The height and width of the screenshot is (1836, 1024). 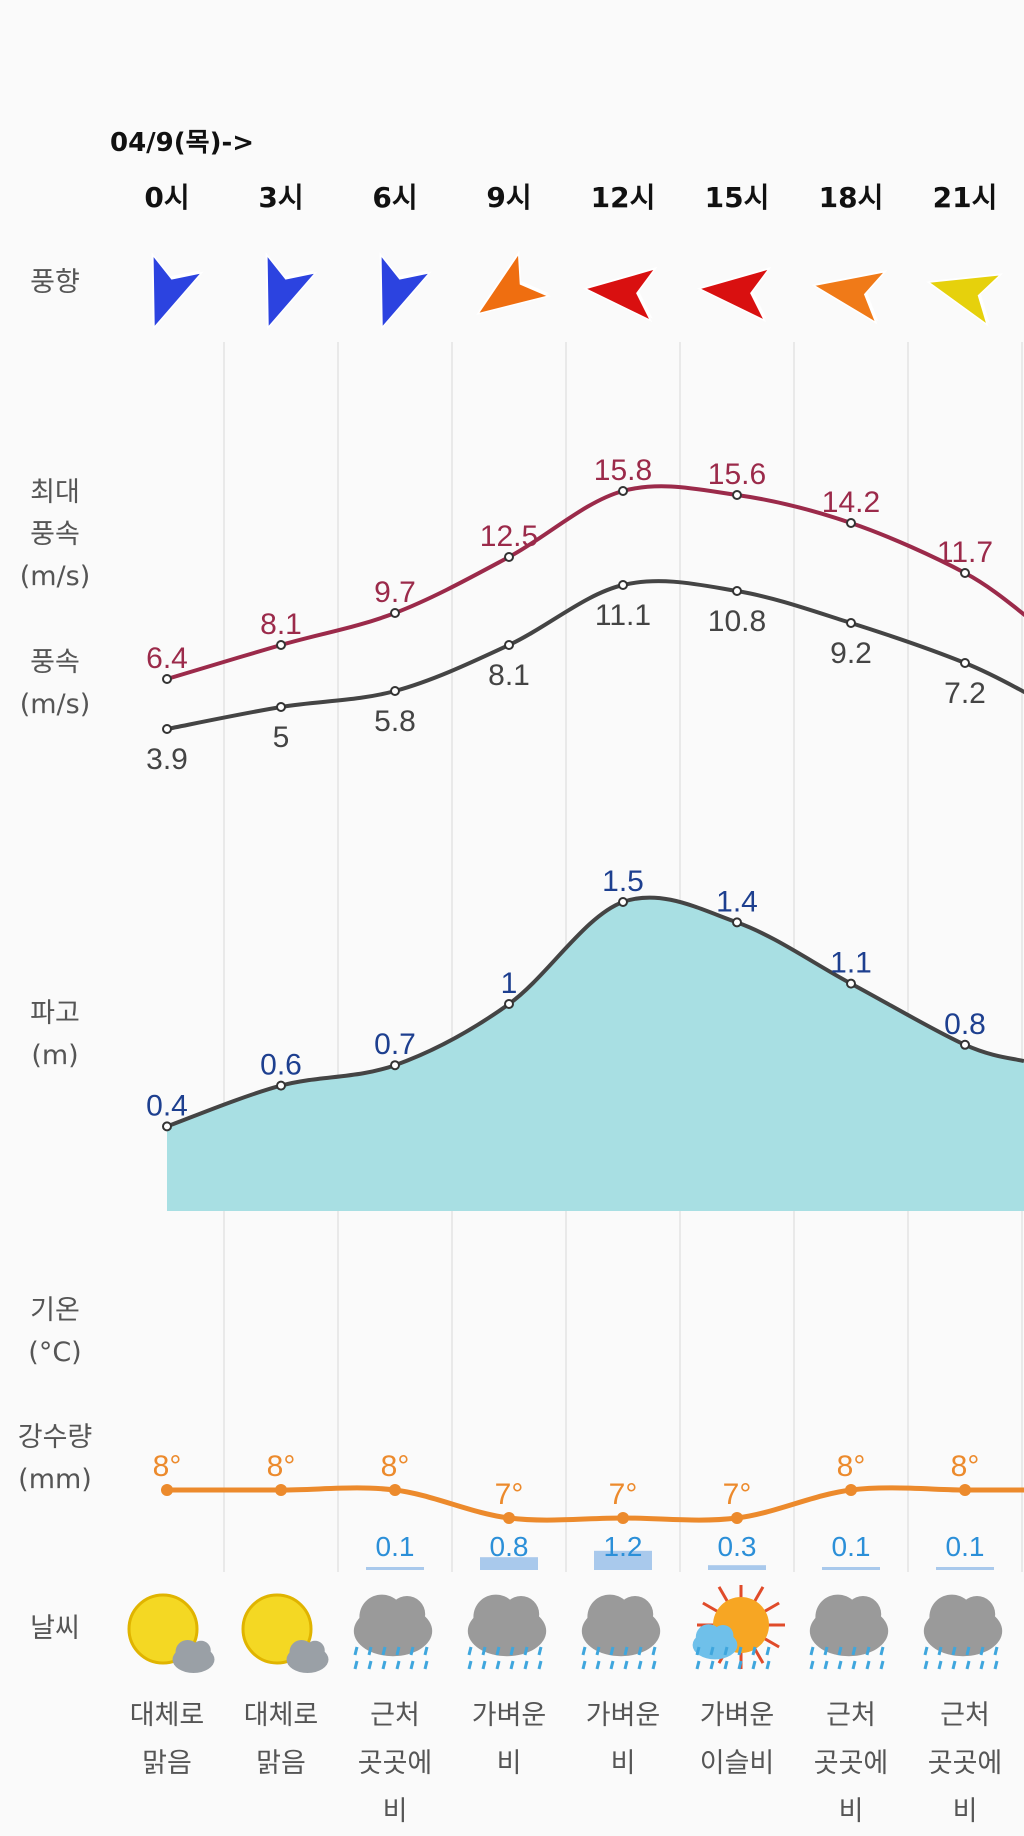 What do you see at coordinates (281, 624) in the screenshot?
I see `max-wind-label: 8.1` at bounding box center [281, 624].